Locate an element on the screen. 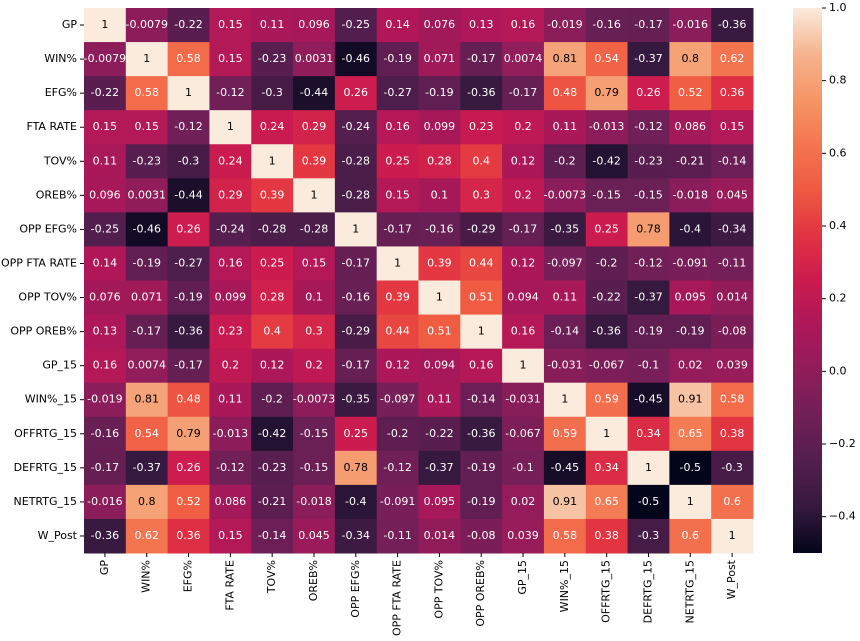  cell-label: -0.17 is located at coordinates (356, 365).